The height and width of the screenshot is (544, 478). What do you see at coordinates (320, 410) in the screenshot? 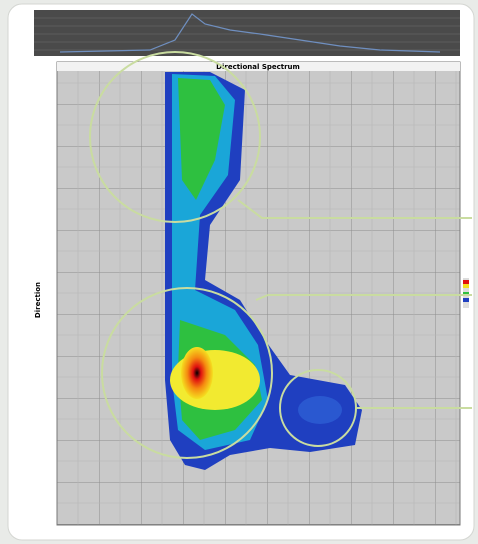
I see `swell-region` at bounding box center [320, 410].